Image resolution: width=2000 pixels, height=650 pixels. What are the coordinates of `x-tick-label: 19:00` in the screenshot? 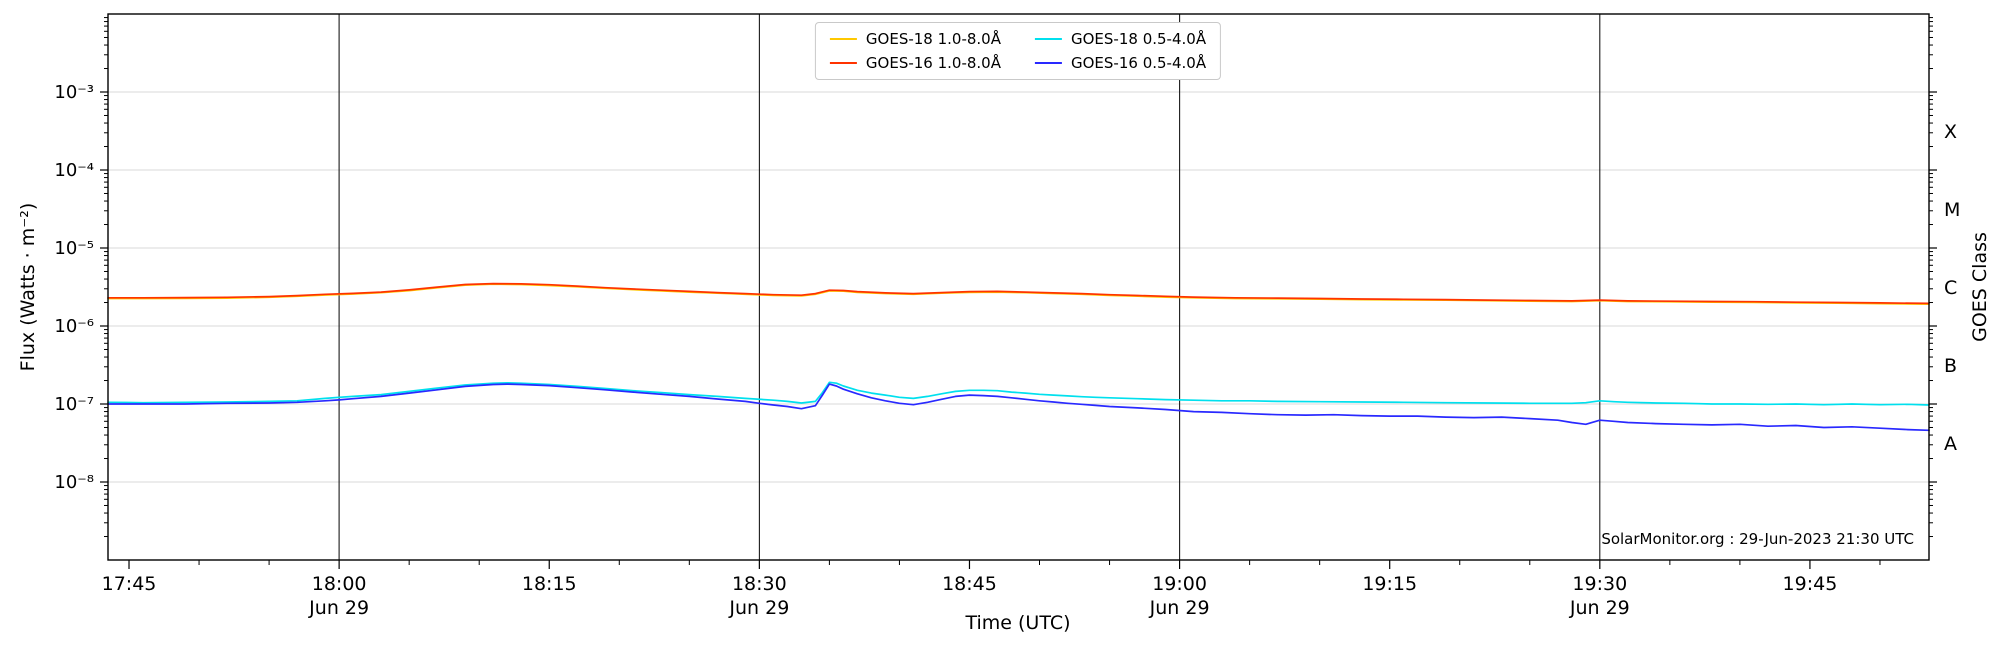 It's located at (1179, 584).